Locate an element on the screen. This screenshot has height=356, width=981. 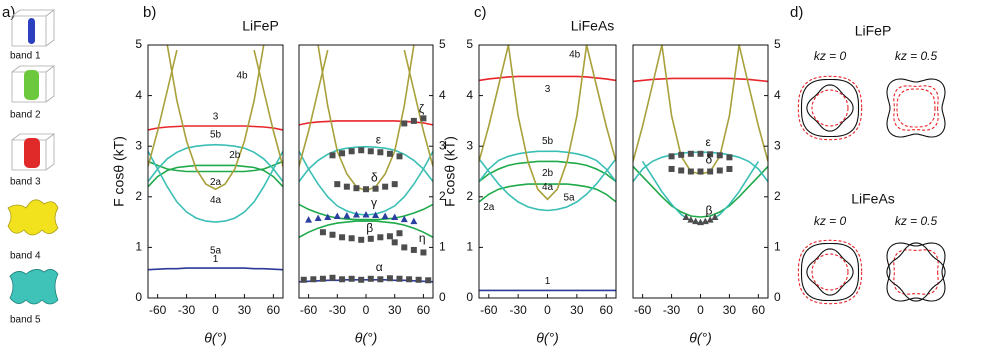
orbit-label: ε is located at coordinates (379, 139).